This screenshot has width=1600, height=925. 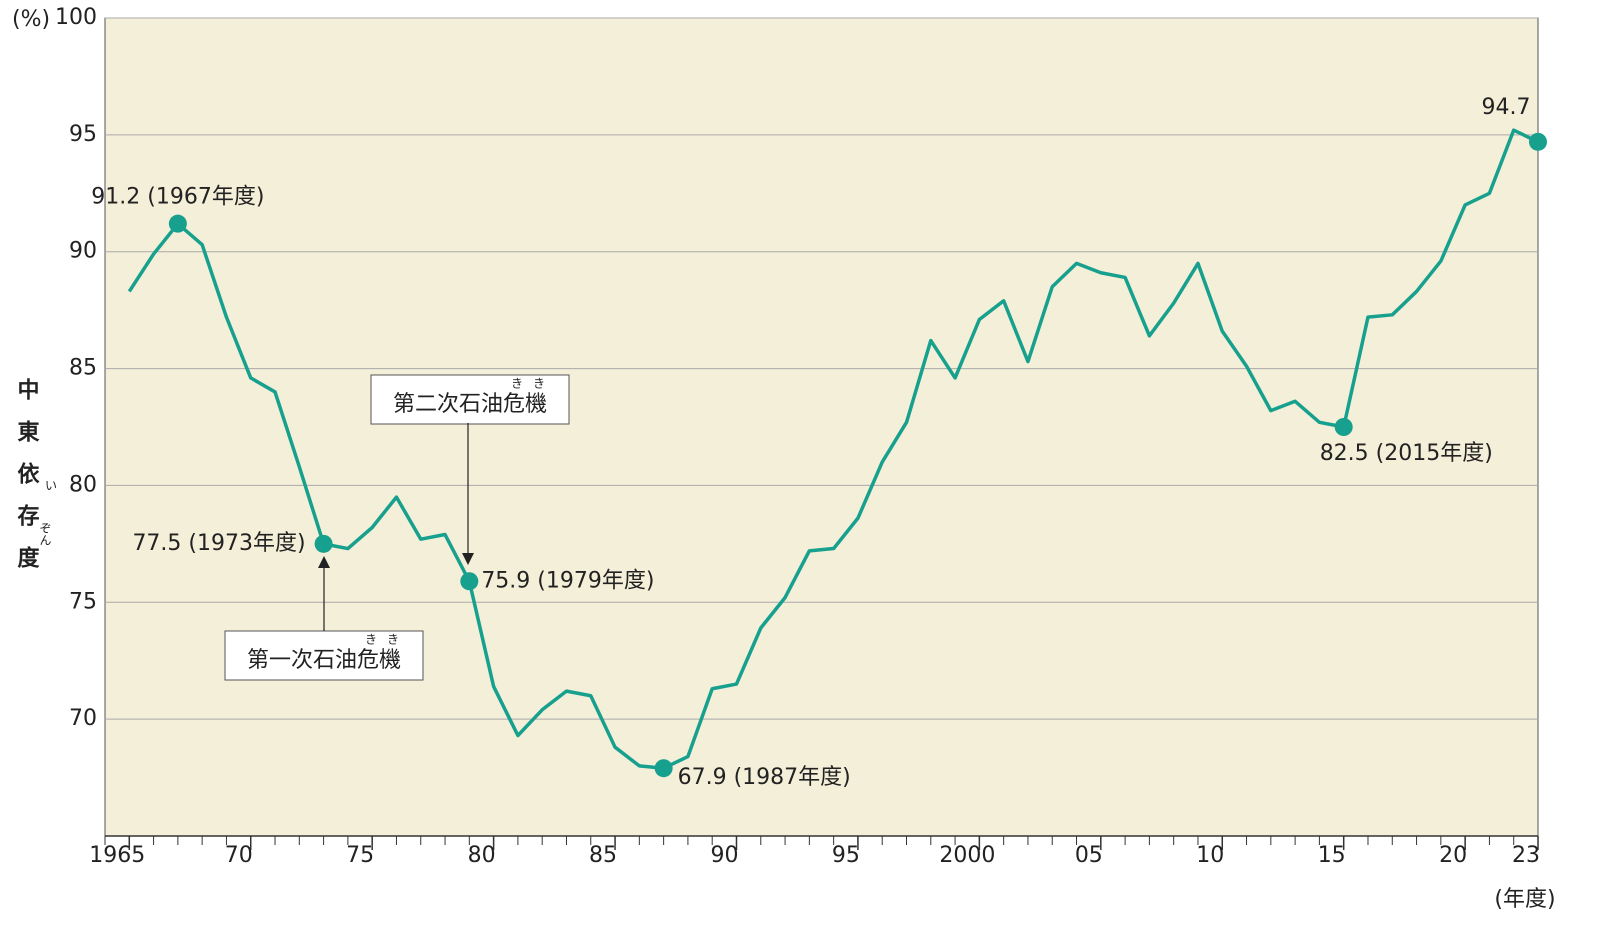 What do you see at coordinates (76, 17) in the screenshot?
I see `y-tick-label: 100` at bounding box center [76, 17].